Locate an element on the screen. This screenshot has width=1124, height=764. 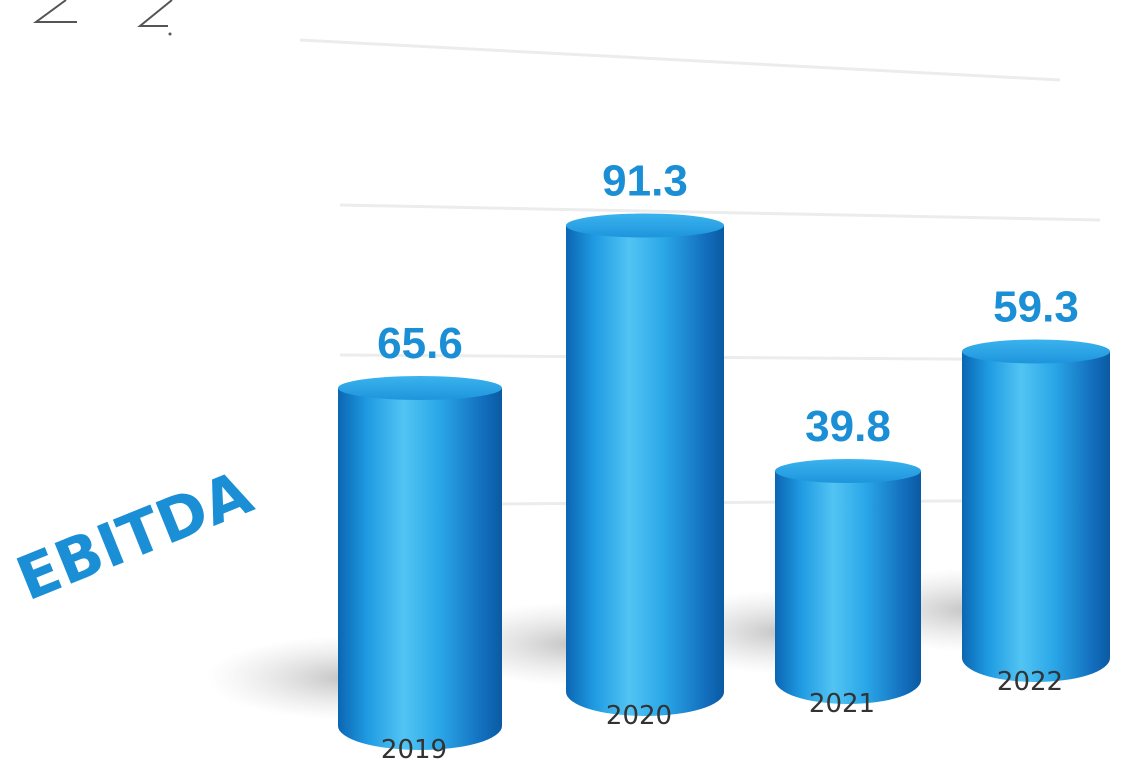
category-labels: 2019 2020 2021 2022 is located at coordinates (722, 715).